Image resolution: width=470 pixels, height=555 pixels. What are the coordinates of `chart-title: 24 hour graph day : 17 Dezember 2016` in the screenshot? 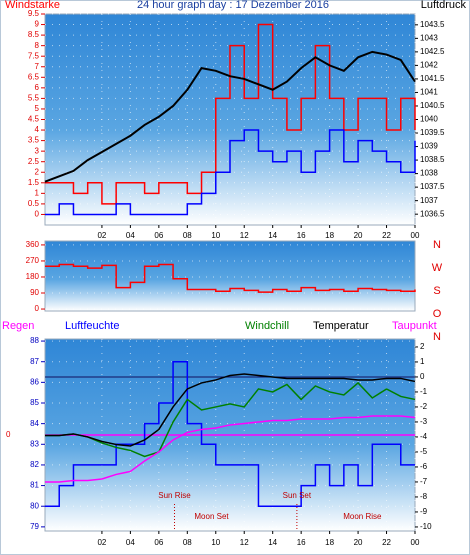 It's located at (233, 5).